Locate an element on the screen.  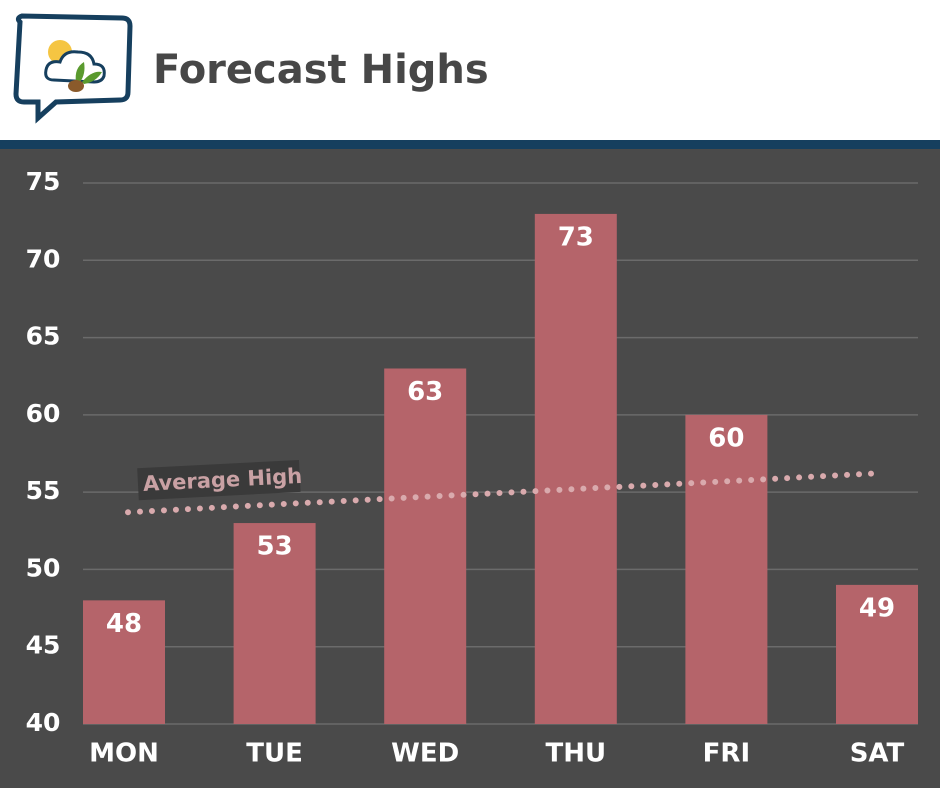
data-label: 63 is located at coordinates (425, 392).